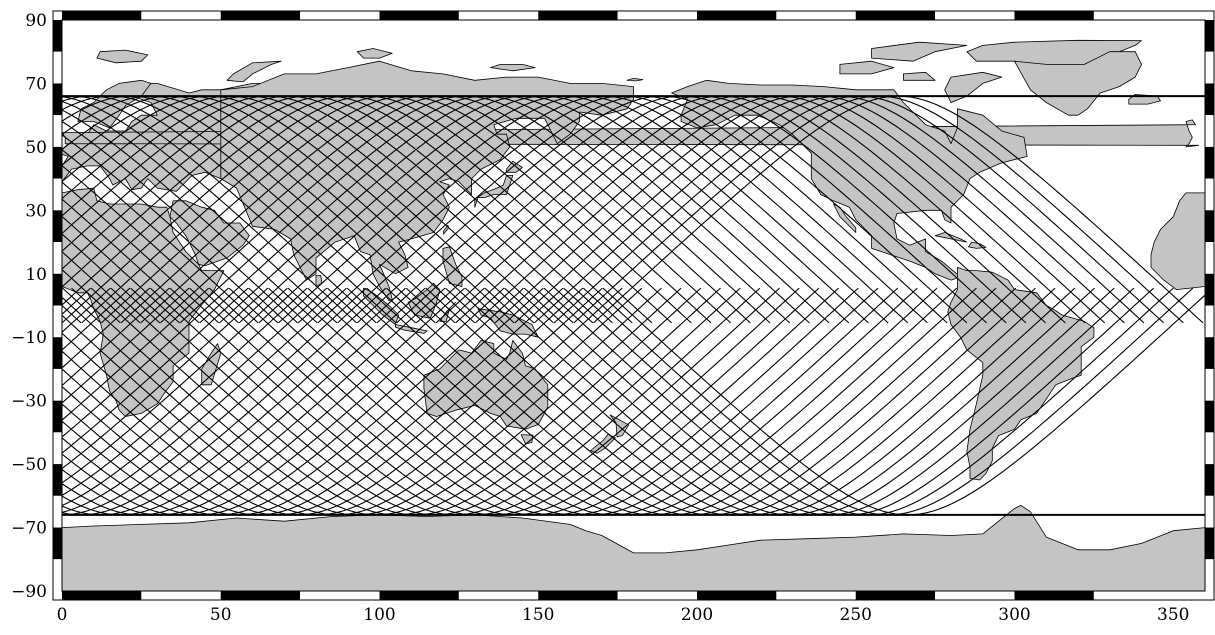 The image size is (1215, 635). I want to click on land-taiwan, so click(446, 229).